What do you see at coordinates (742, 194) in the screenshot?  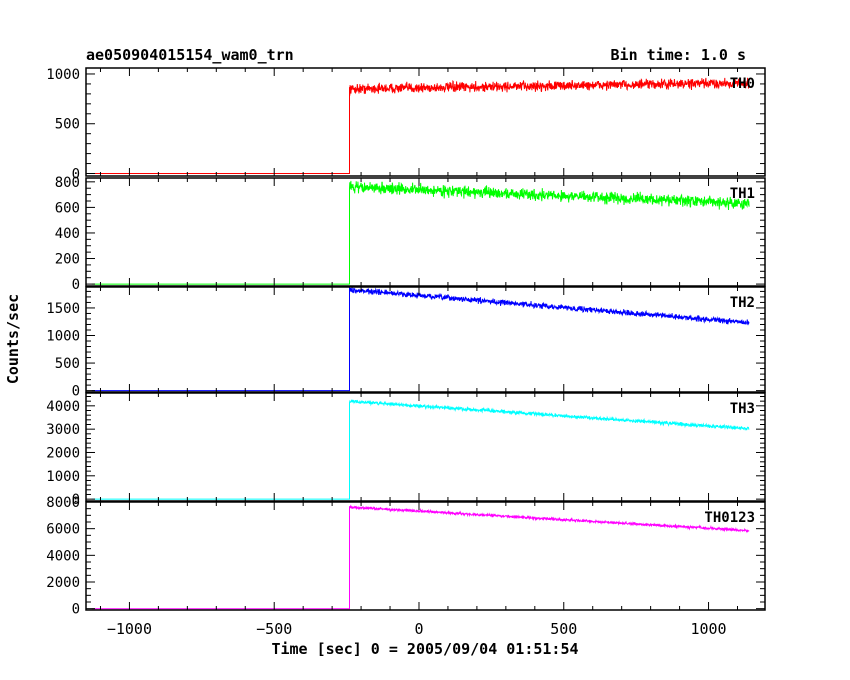 I see `series-label-th1: TH1` at bounding box center [742, 194].